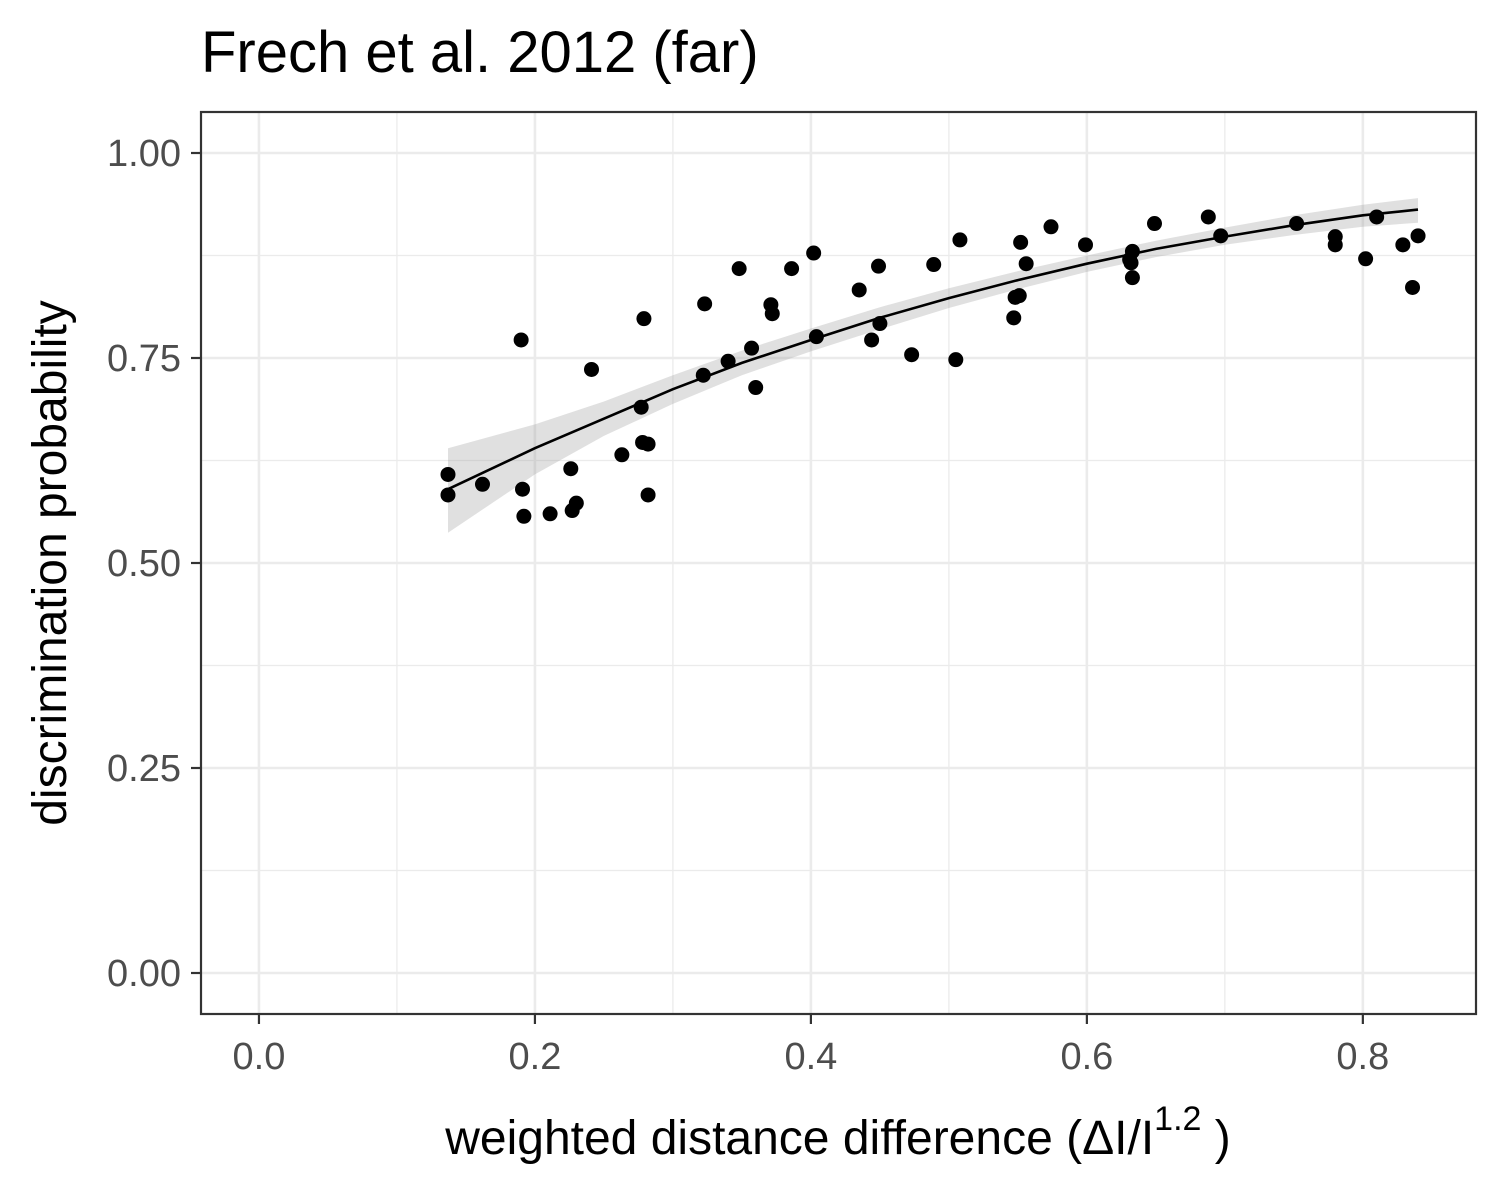  I want to click on x-tick-label: 0.4, so click(810, 1057).